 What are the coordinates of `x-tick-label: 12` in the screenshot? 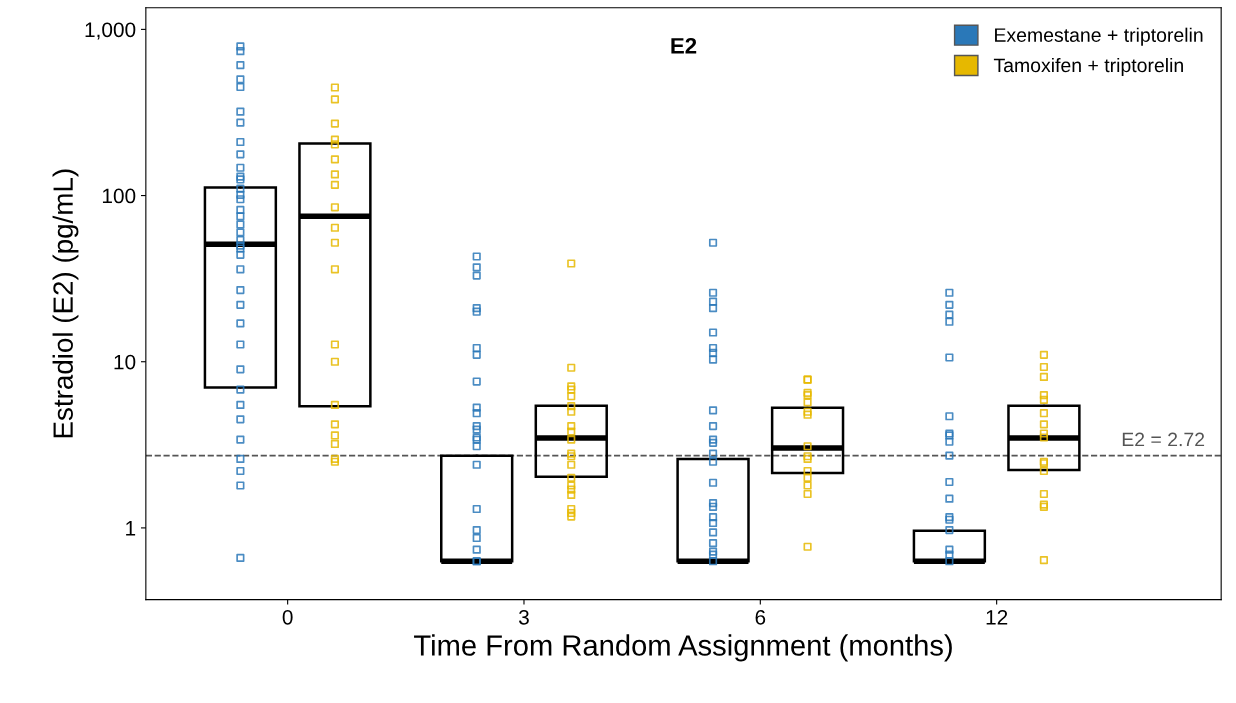 It's located at (997, 617).